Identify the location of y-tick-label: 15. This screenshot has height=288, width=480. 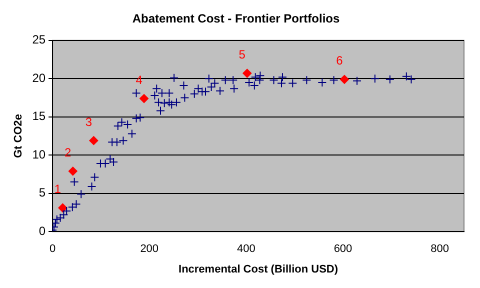
(39, 116).